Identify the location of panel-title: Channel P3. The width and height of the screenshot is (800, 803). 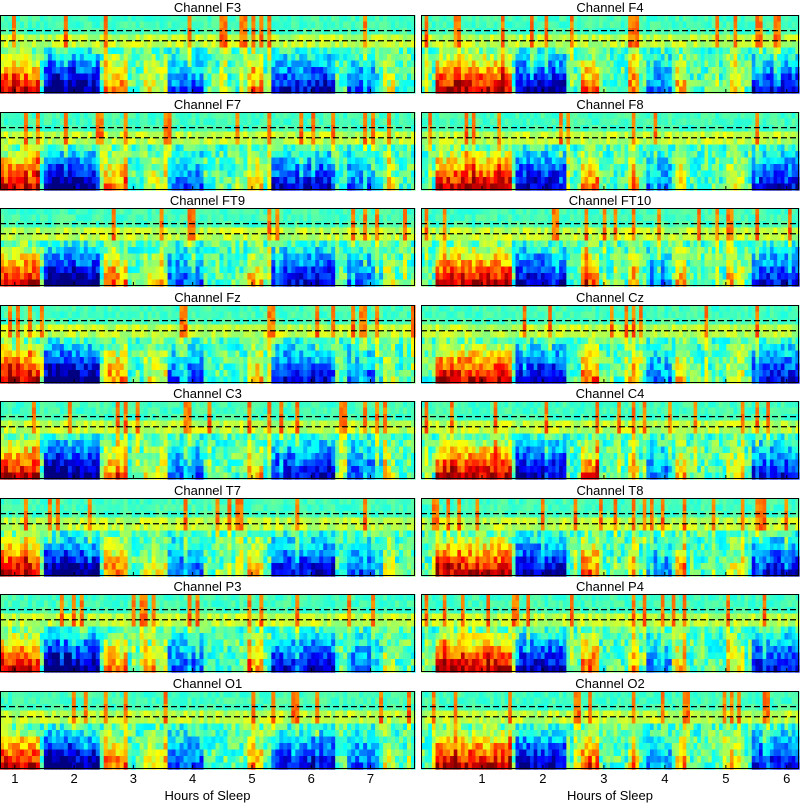
(208, 586).